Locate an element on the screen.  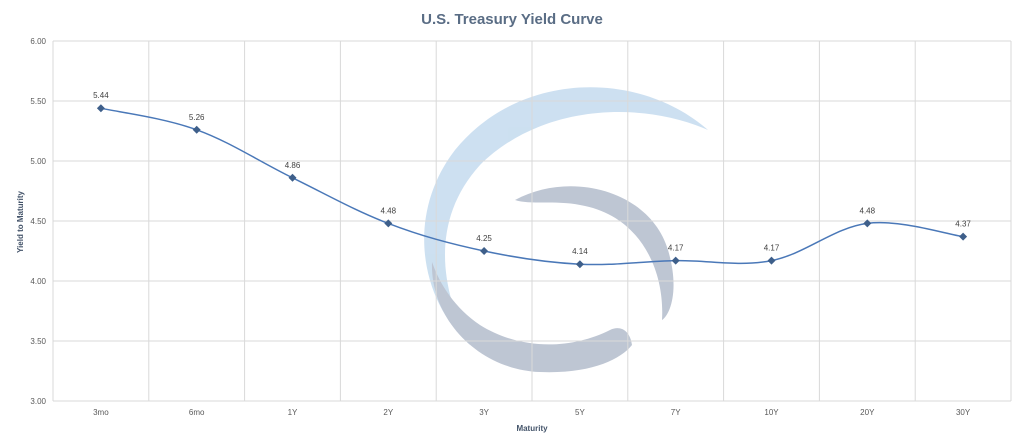
y-tick-label: 5.50 is located at coordinates (38, 101).